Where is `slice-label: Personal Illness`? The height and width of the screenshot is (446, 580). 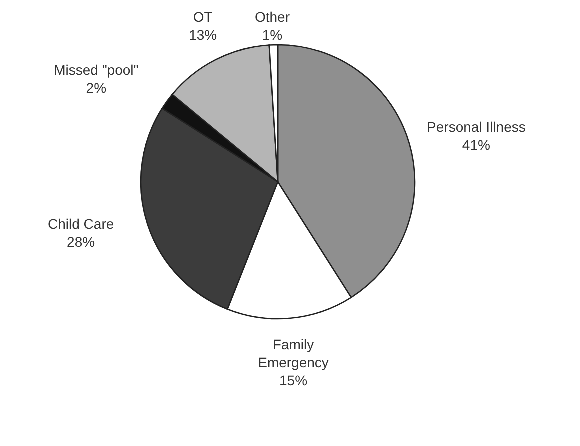 slice-label: Personal Illness is located at coordinates (476, 126).